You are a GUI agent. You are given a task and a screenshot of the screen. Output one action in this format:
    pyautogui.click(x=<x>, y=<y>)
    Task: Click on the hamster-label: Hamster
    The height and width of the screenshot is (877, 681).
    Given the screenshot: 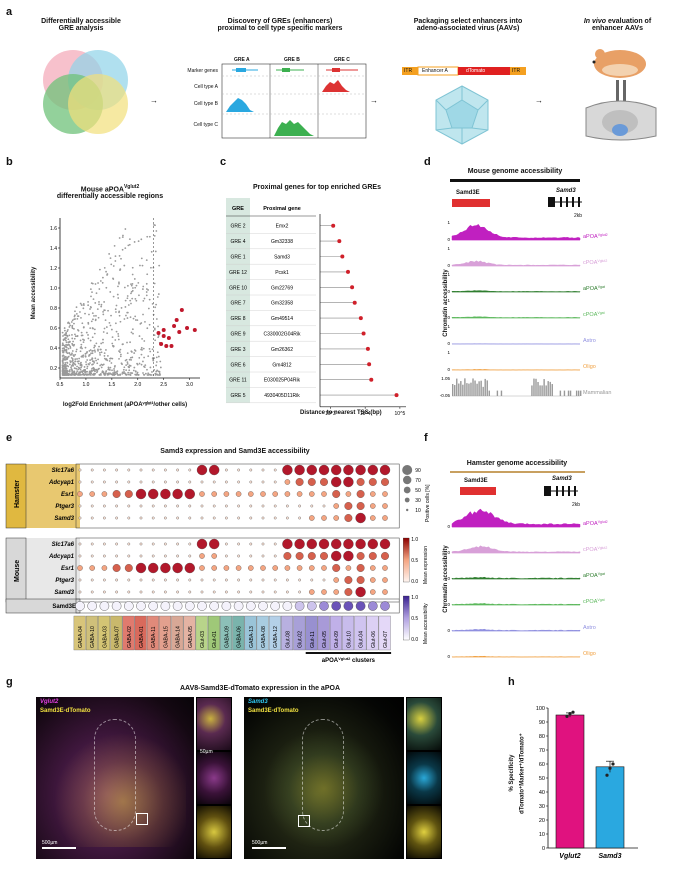 What is the action you would take?
    pyautogui.click(x=17, y=494)
    